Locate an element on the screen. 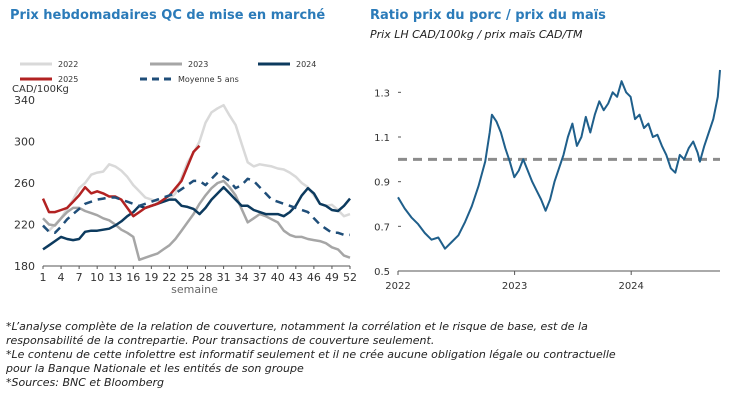  x-tick-label: 16 is located at coordinates (133, 277).